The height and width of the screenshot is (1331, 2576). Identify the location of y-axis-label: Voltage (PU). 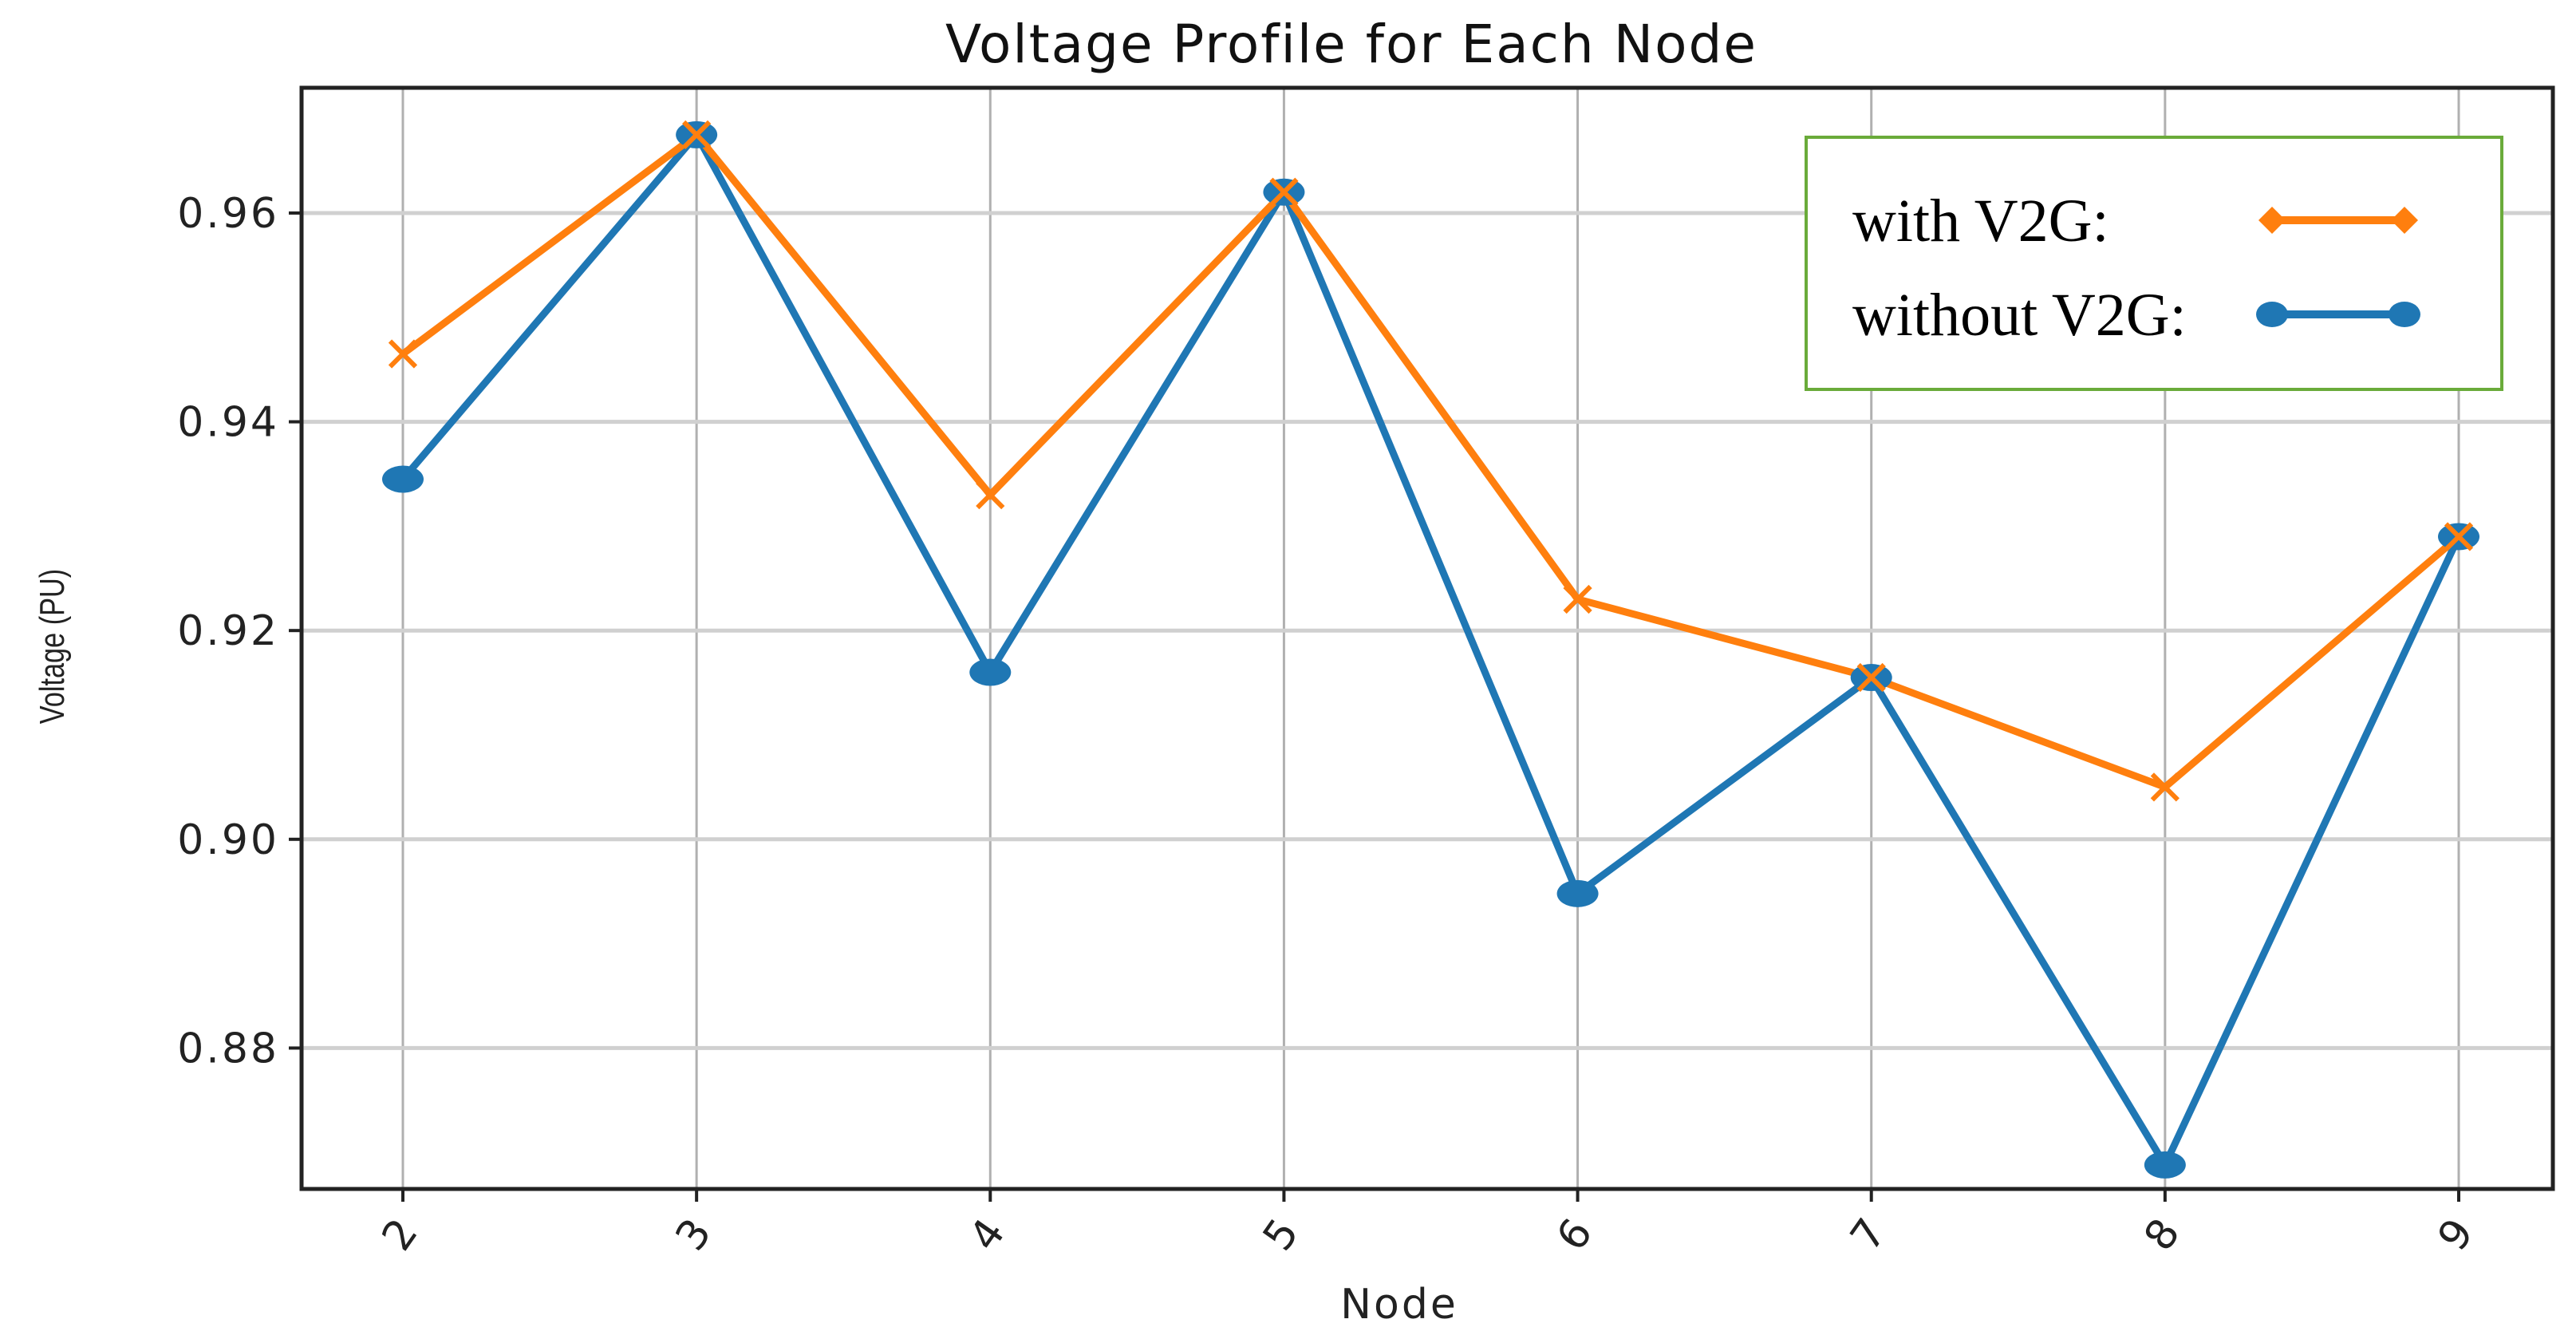
(53, 647).